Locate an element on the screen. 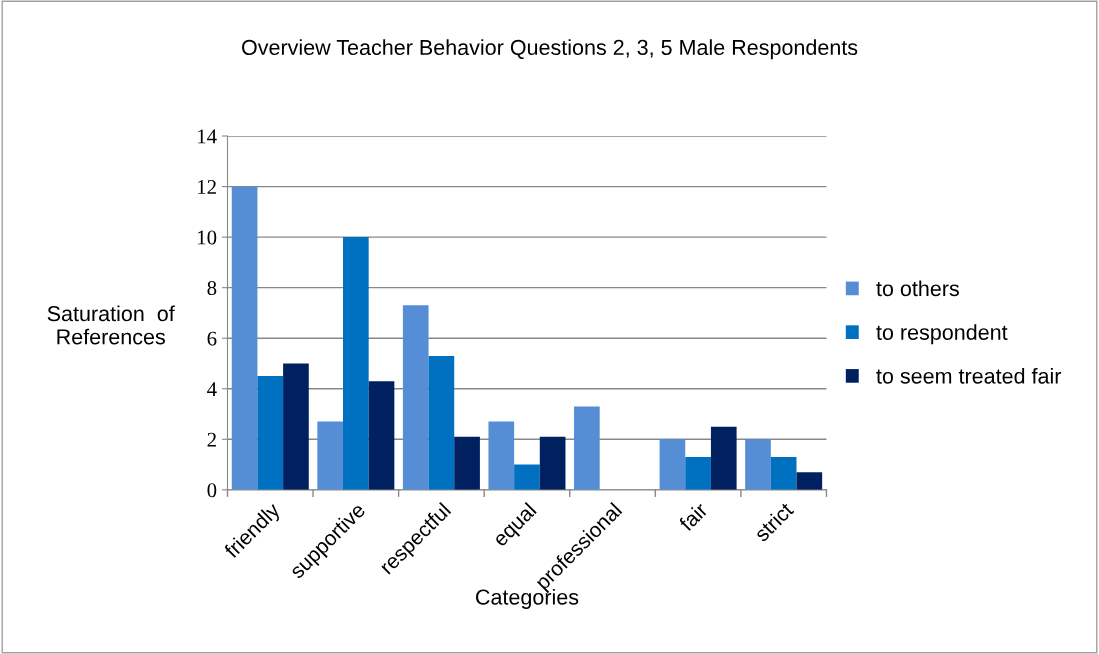  legend-label: to seem treated fair is located at coordinates (969, 375).